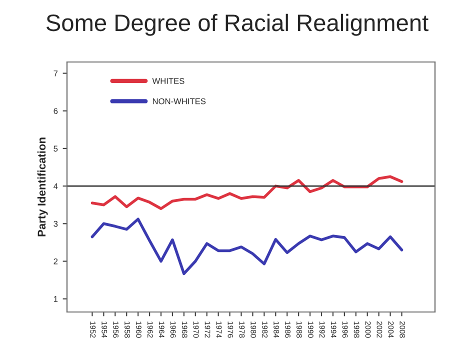 The width and height of the screenshot is (474, 355). I want to click on y-tick-label: 4, so click(56, 186).